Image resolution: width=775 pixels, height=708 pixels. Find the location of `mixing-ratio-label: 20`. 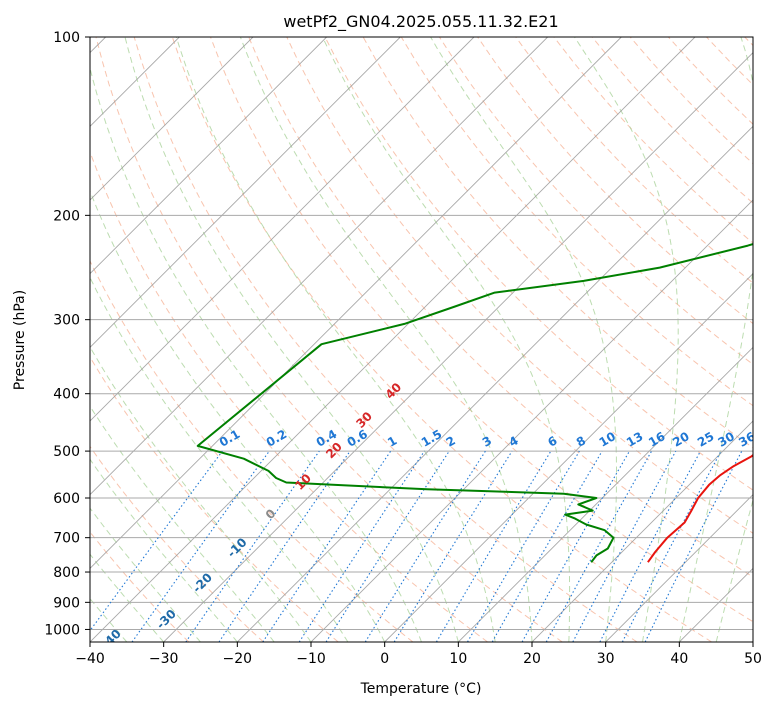

mixing-ratio-label: 20 is located at coordinates (680, 439).